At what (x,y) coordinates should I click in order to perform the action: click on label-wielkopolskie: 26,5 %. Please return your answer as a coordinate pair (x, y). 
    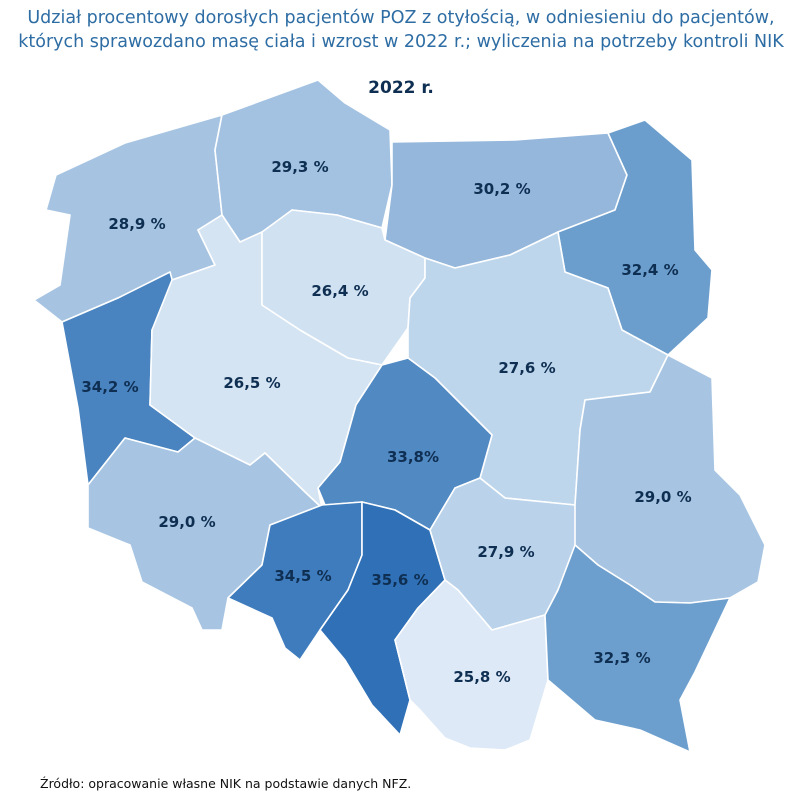
    Looking at the image, I should click on (251, 383).